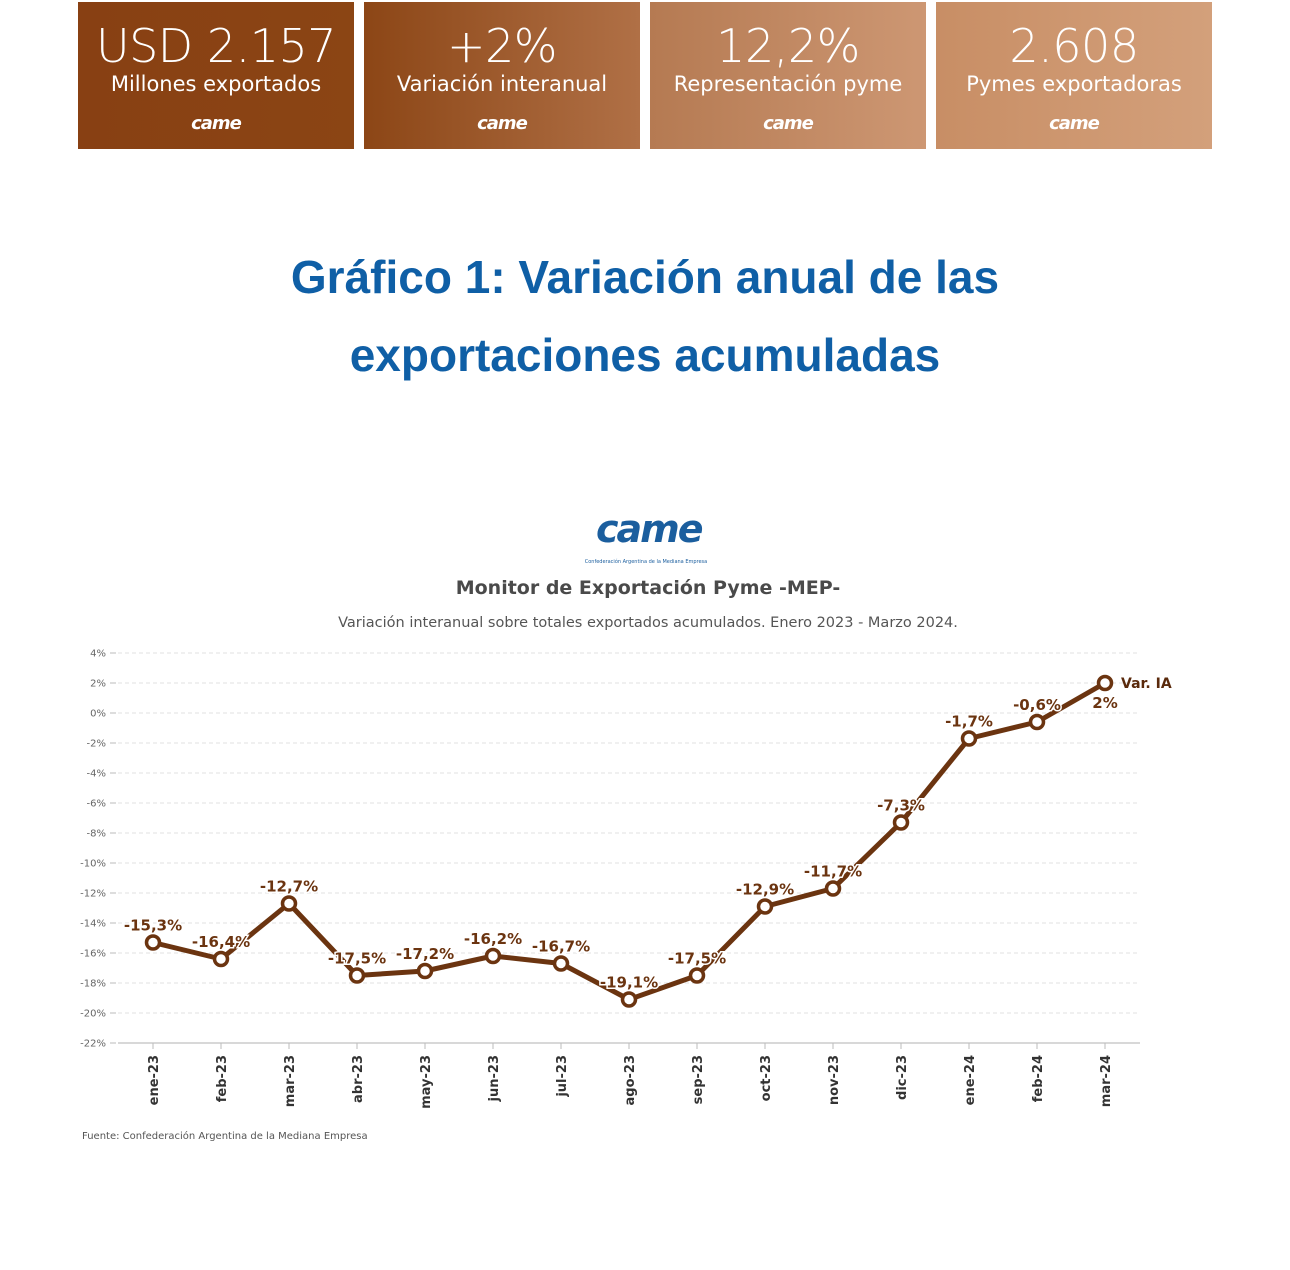 This screenshot has width=1290, height=1270. What do you see at coordinates (93, 954) in the screenshot?
I see `y-tick-label: -16%` at bounding box center [93, 954].